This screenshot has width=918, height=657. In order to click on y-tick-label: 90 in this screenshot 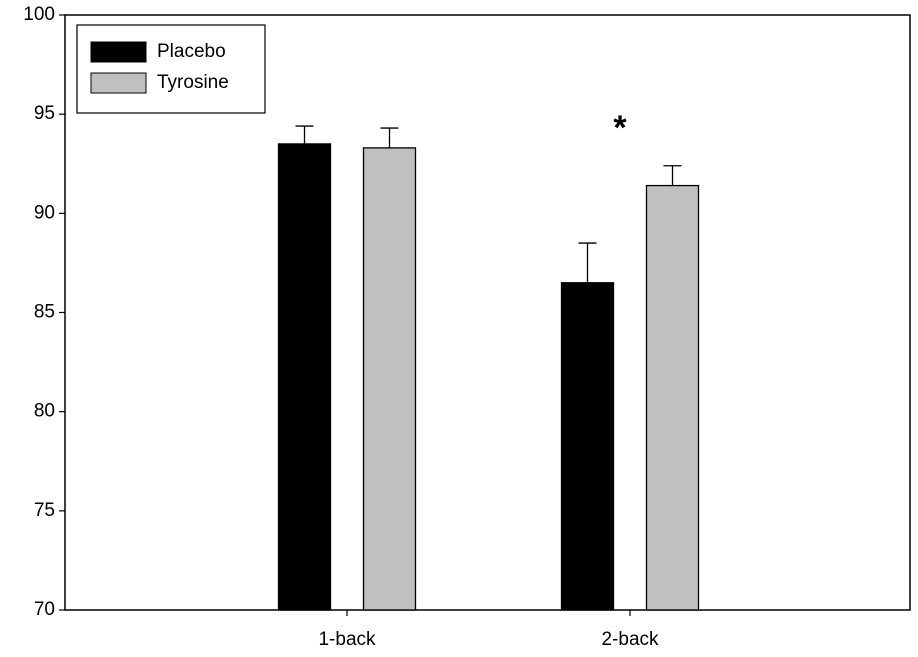, I will do `click(44, 212)`.